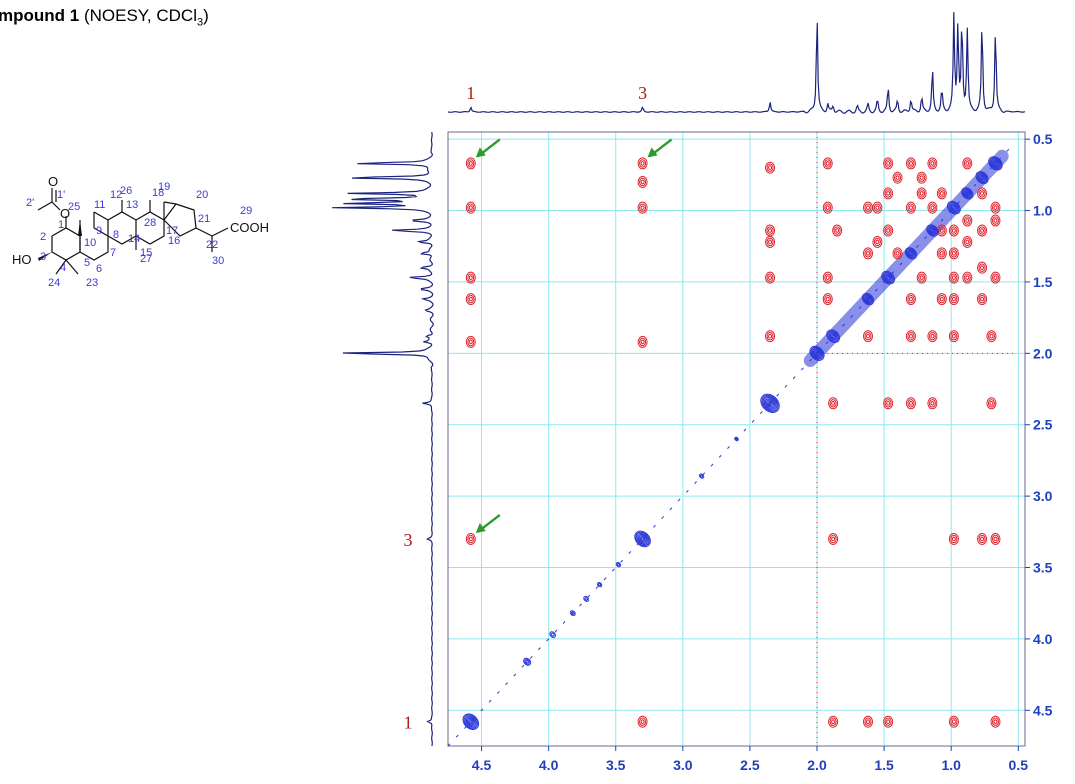 The width and height of the screenshot is (1075, 784). Describe the element at coordinates (906, 258) in the screenshot. I see `diagonal-dense-band` at that location.